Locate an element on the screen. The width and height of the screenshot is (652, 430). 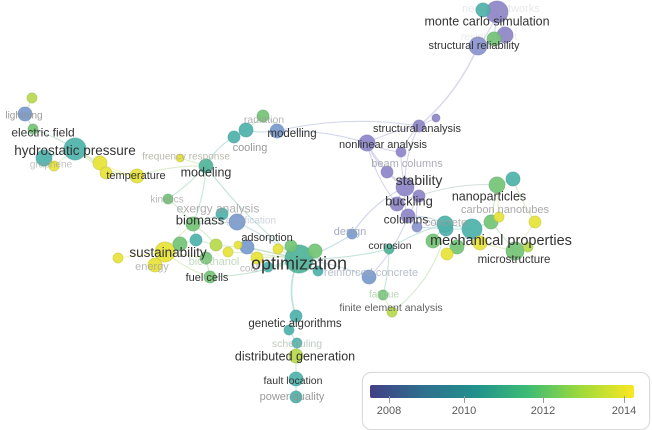
node-scheduling is located at coordinates (297, 343).